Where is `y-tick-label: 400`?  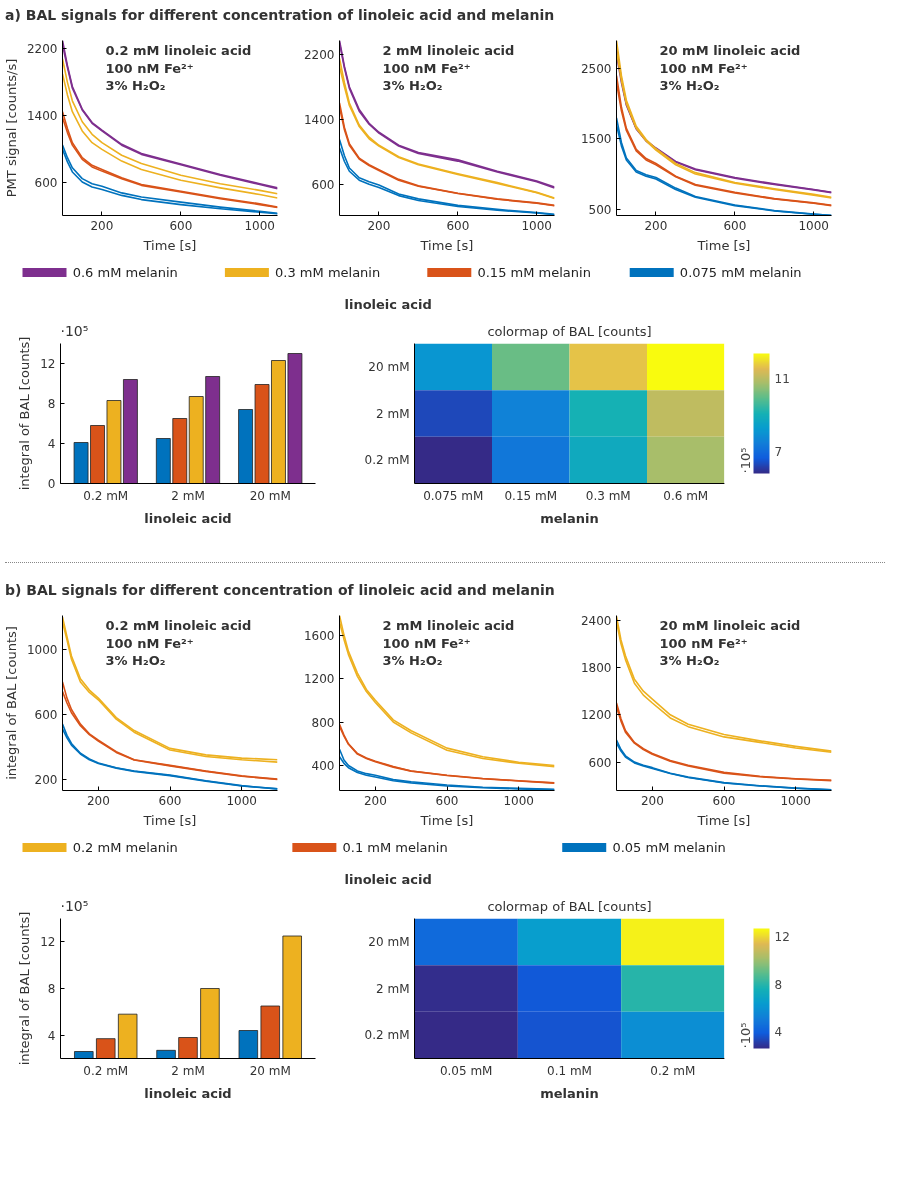 y-tick-label: 400 is located at coordinates (323, 766).